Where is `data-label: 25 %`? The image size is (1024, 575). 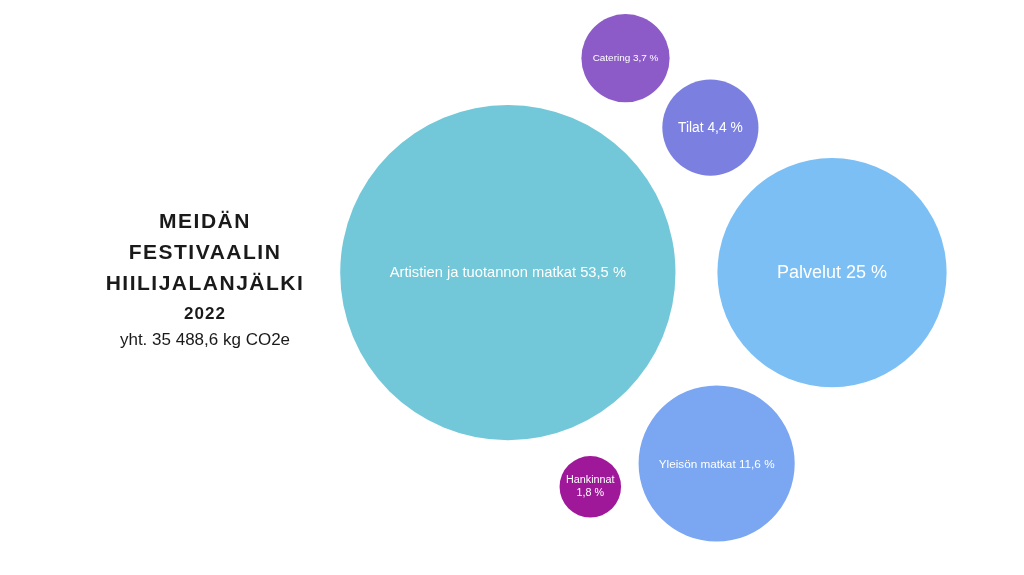
data-label: 25 % is located at coordinates (867, 271).